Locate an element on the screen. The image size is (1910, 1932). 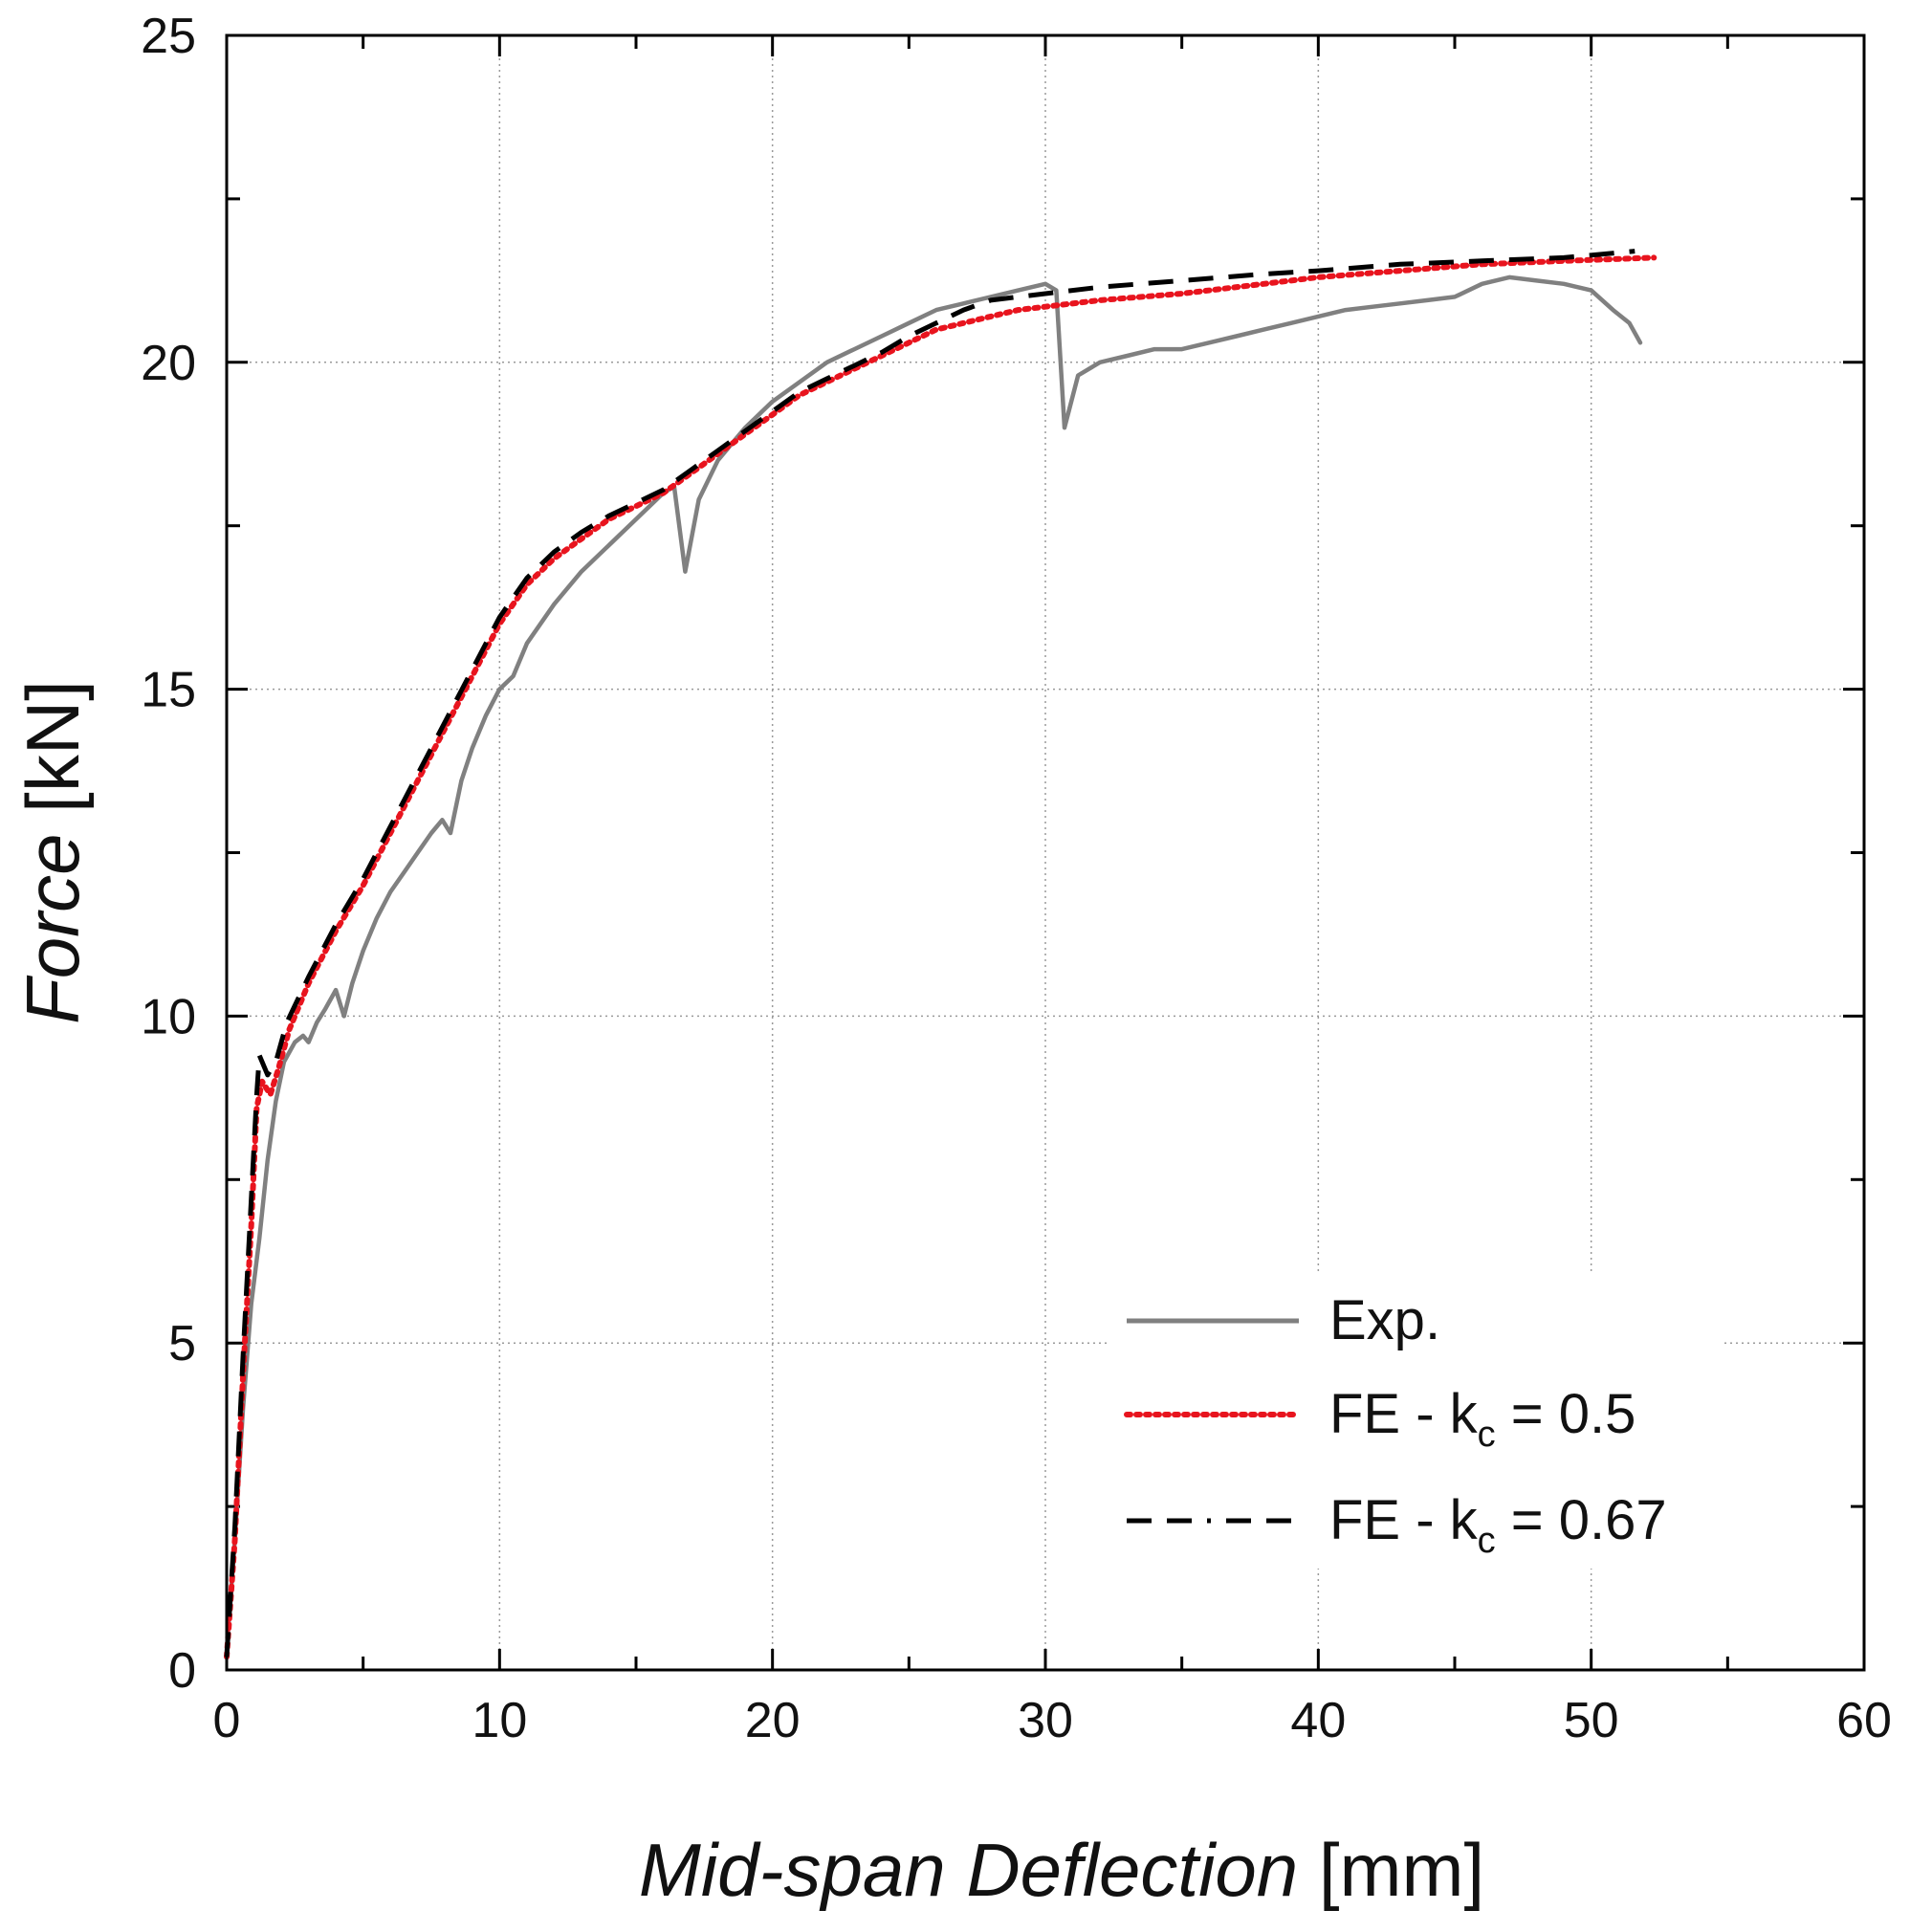
legend-label-fe-05-main: FE - k is located at coordinates (1404, 1414).